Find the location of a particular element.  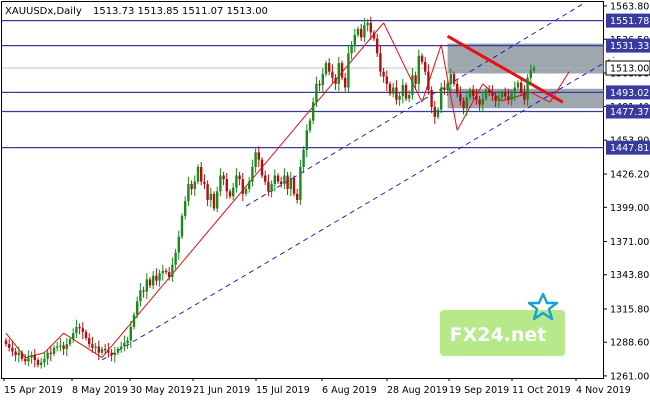

y-tick-label: 1261.00 is located at coordinates (629, 376).